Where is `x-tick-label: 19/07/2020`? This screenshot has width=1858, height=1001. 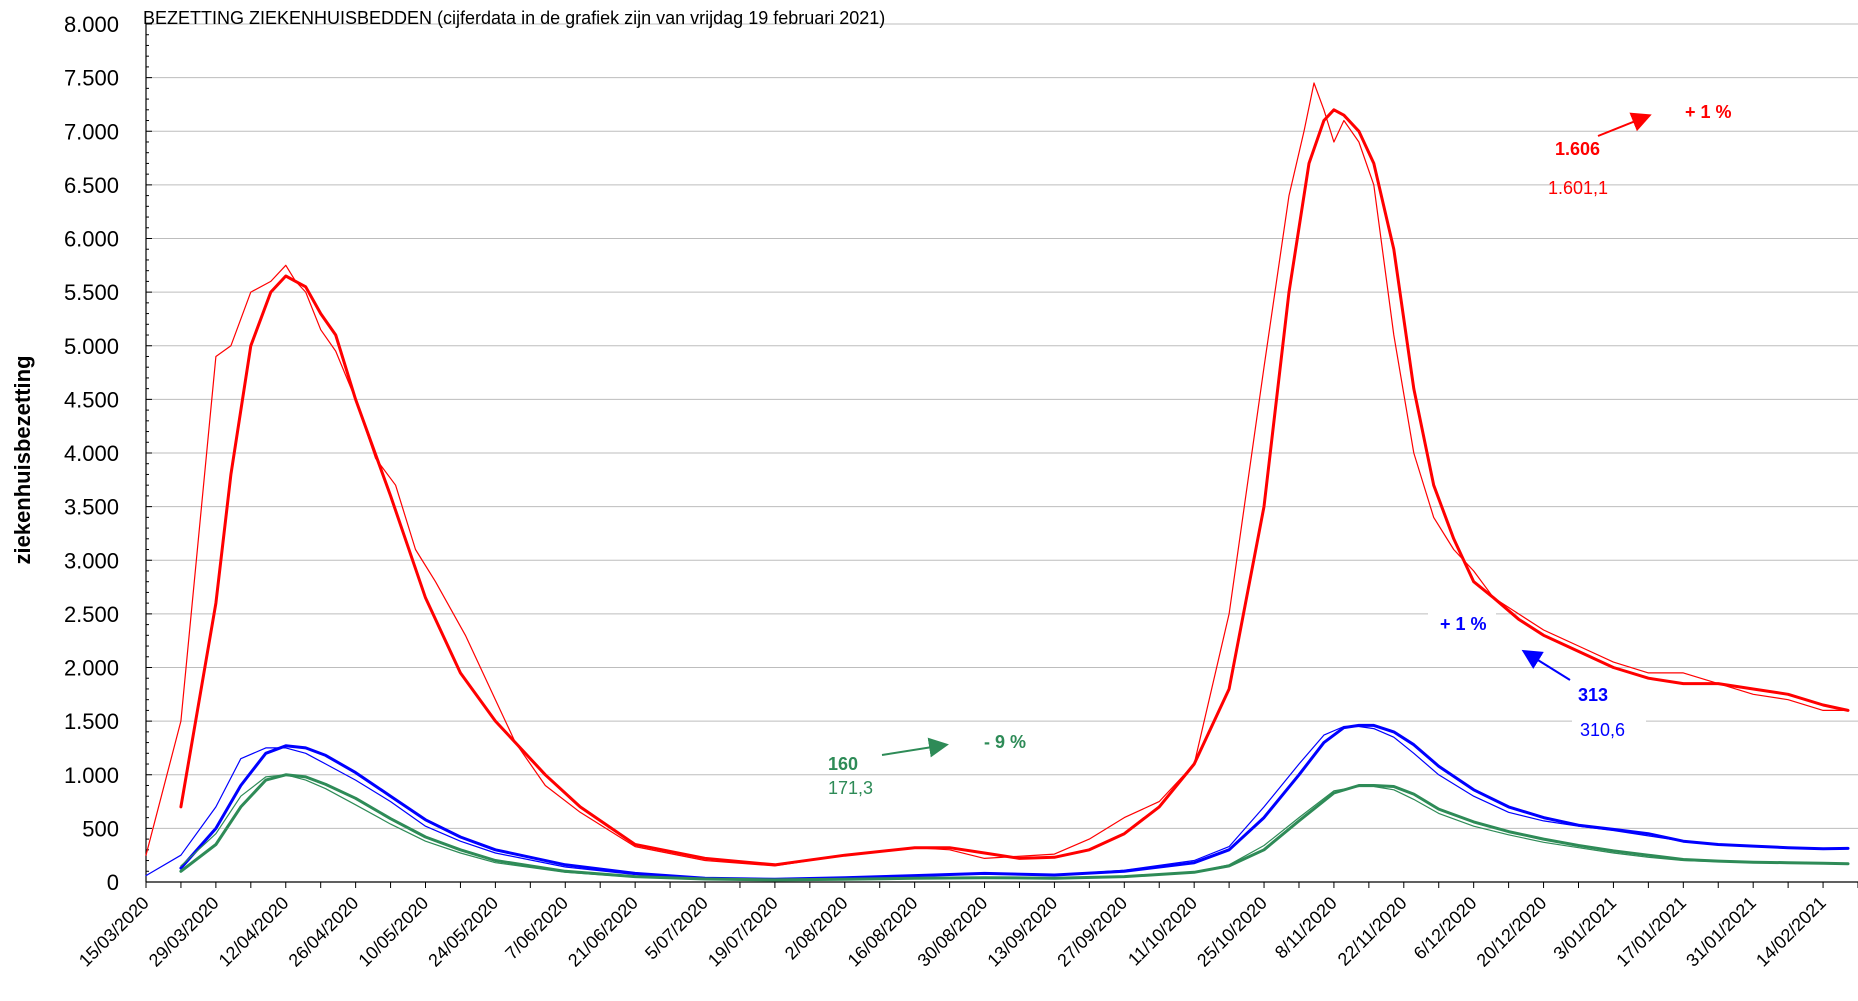
x-tick-label: 19/07/2020 is located at coordinates (743, 932).